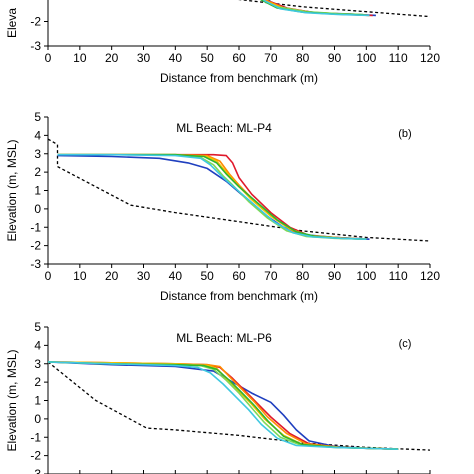 The height and width of the screenshot is (474, 474). Describe the element at coordinates (405, 344) in the screenshot. I see `panel-tag: (c)` at that location.